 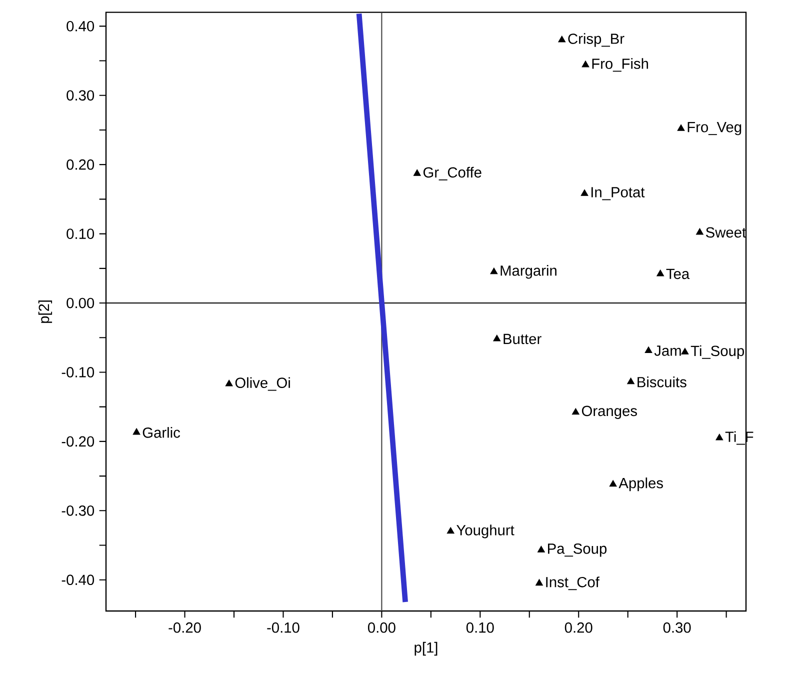 What do you see at coordinates (578, 627) in the screenshot?
I see `x-tick-label: 0.20` at bounding box center [578, 627].